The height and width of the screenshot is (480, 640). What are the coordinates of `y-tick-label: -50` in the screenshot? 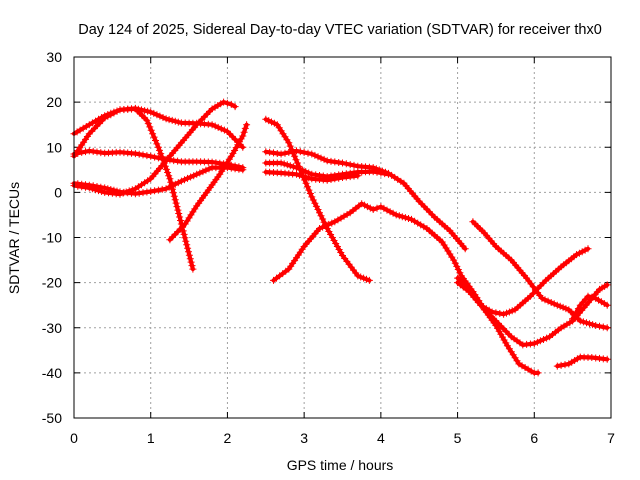 It's located at (52, 418).